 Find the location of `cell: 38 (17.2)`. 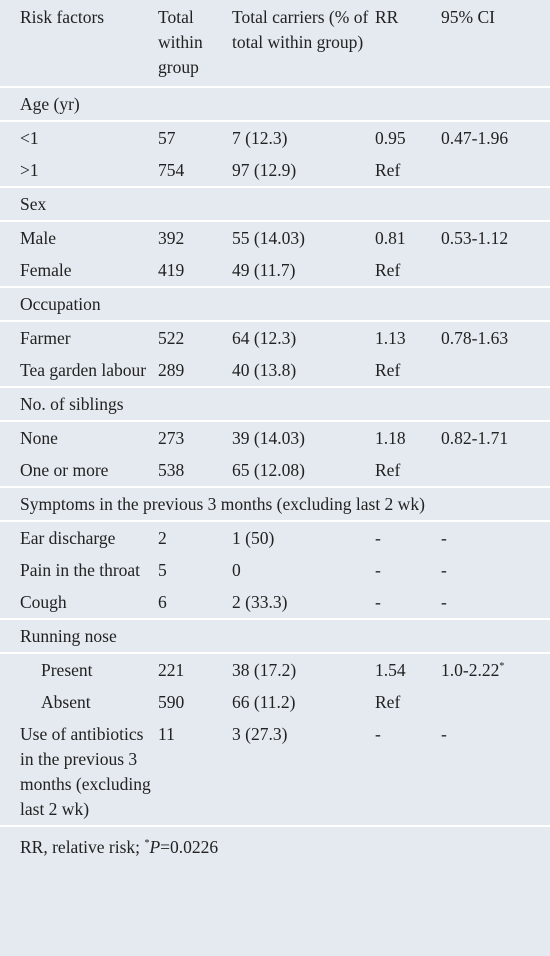

cell: 38 (17.2) is located at coordinates (264, 670).